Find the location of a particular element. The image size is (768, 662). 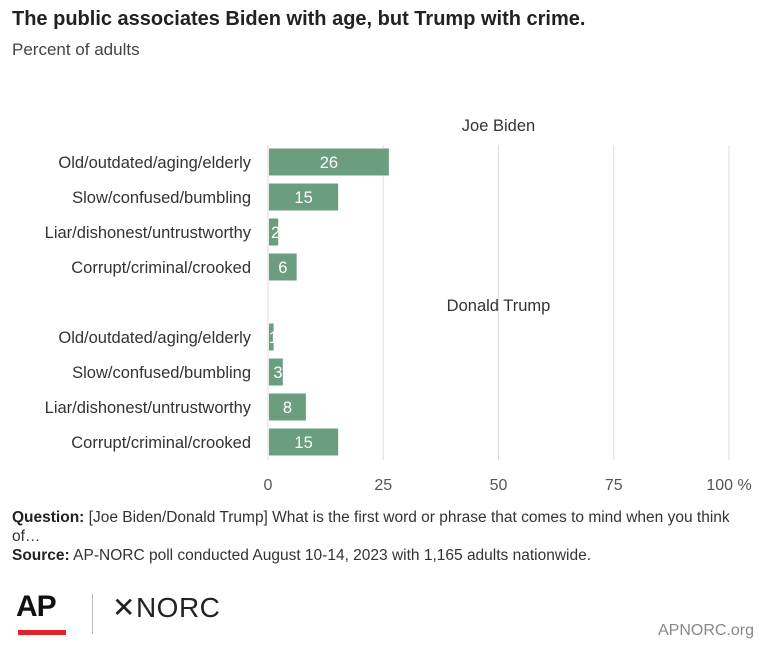

norc-logo: ✕NORC is located at coordinates (166, 607).